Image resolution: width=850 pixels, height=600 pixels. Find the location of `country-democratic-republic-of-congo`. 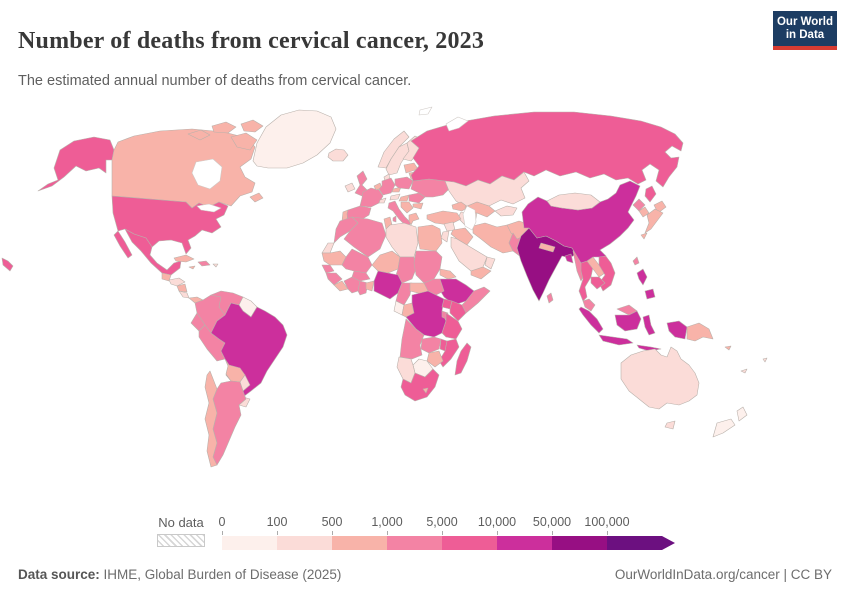

country-democratic-republic-of-congo is located at coordinates (426, 314).